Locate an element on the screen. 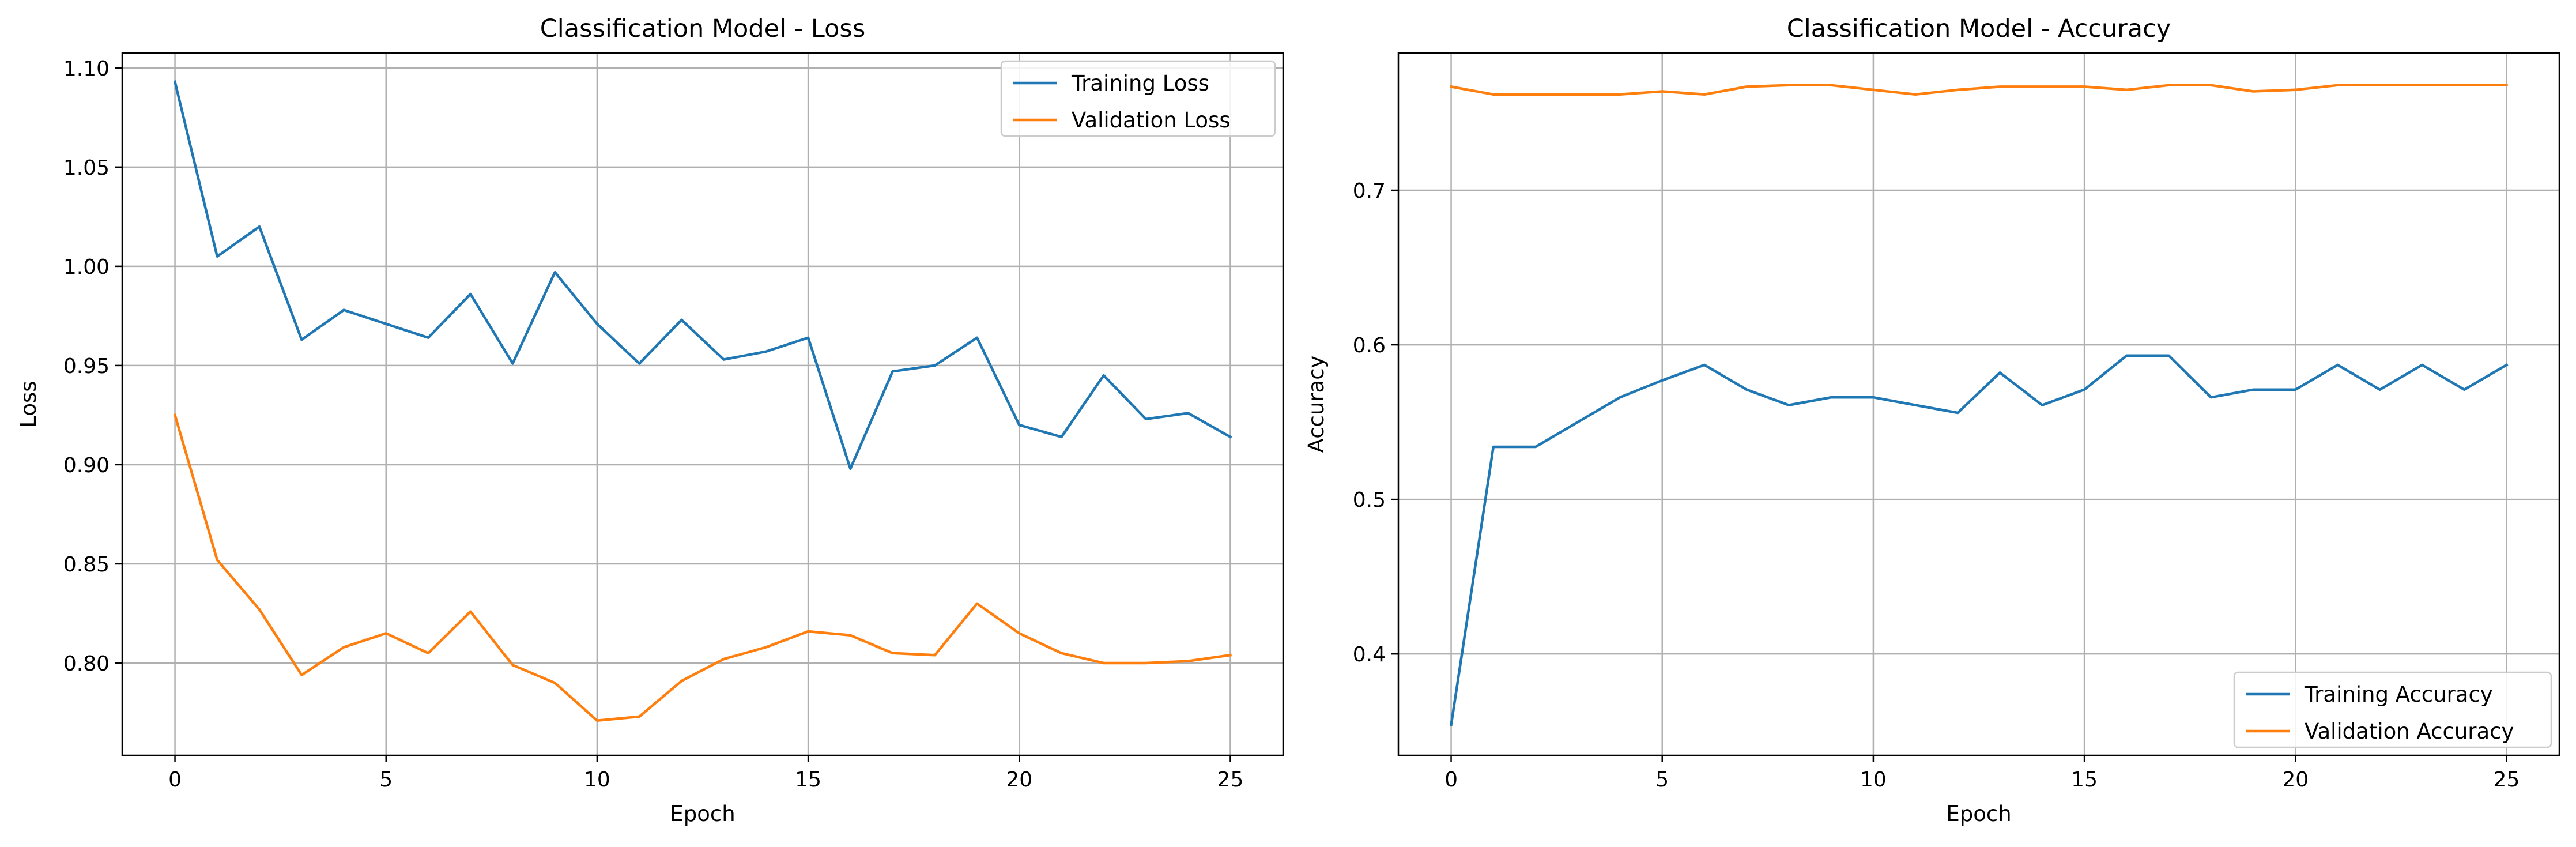  accuracy-chart-title: Classification Model - Accuracy is located at coordinates (1979, 28).